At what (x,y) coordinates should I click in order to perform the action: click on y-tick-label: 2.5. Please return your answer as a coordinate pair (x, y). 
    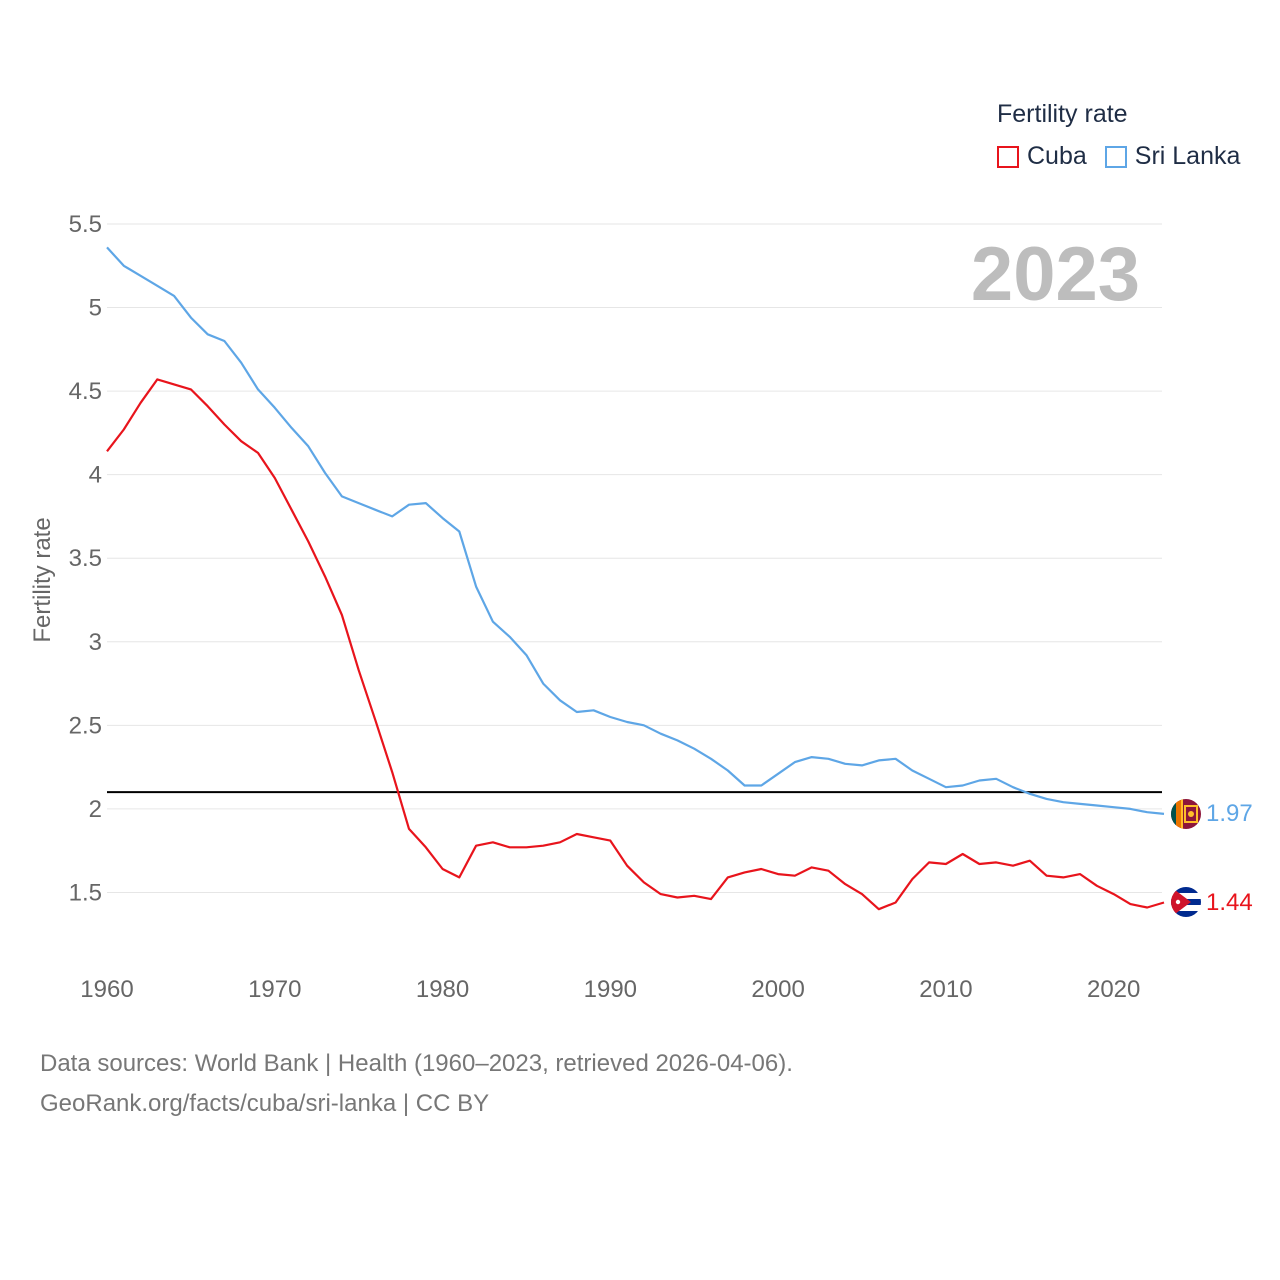
    Looking at the image, I should click on (85, 725).